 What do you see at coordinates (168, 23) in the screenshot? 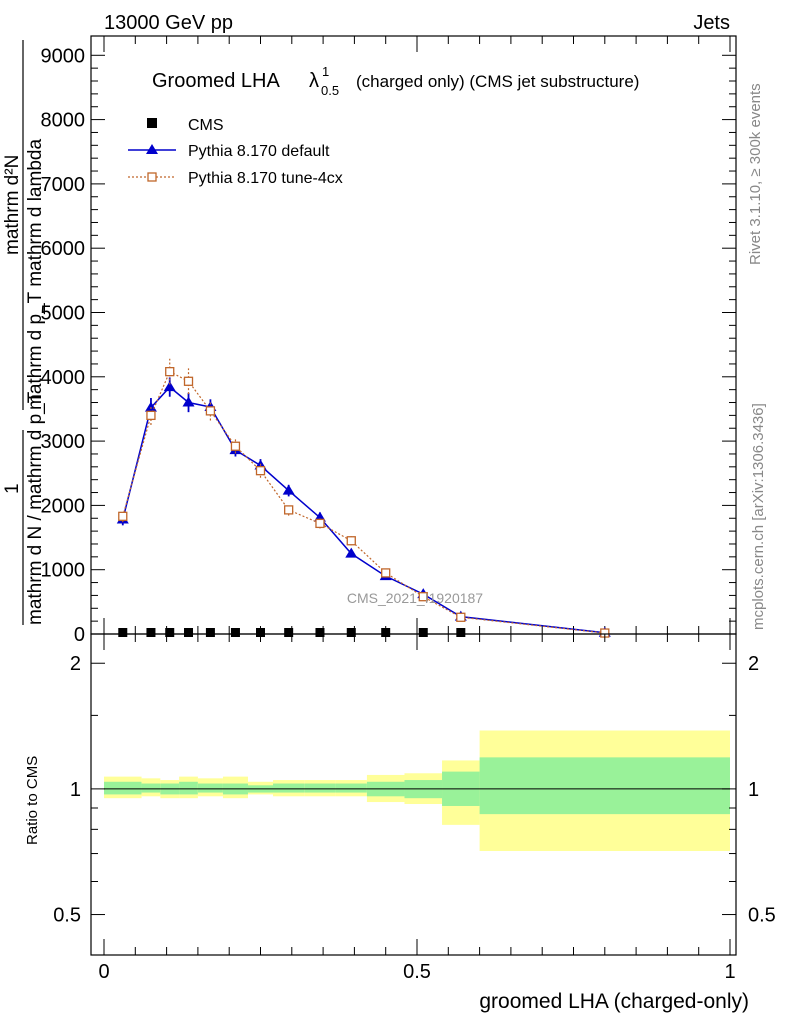
I see `beam-label: 13000 GeV pp` at bounding box center [168, 23].